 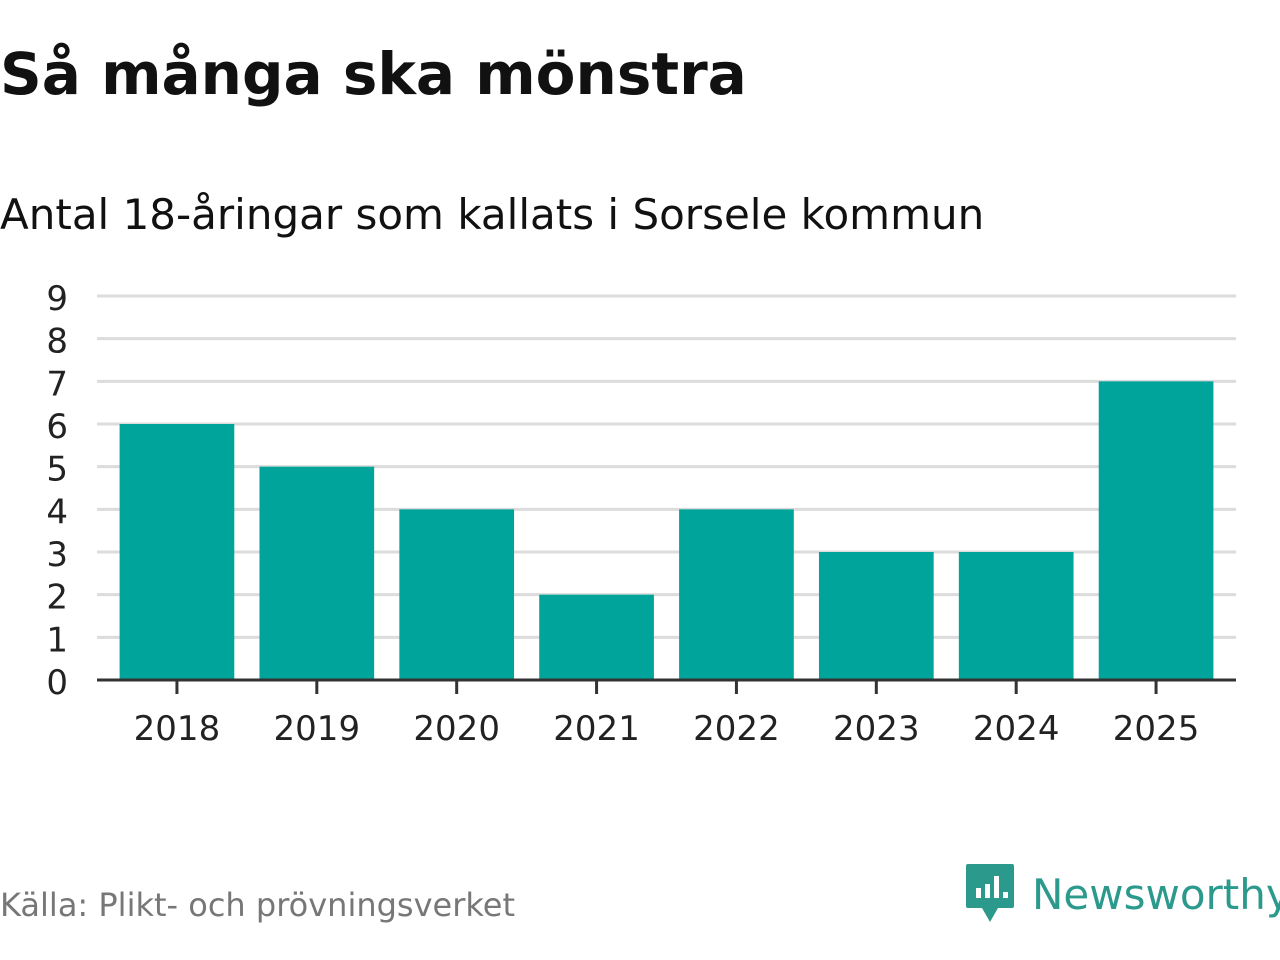 What do you see at coordinates (57, 640) in the screenshot?
I see `y-tick-label-1: 1` at bounding box center [57, 640].